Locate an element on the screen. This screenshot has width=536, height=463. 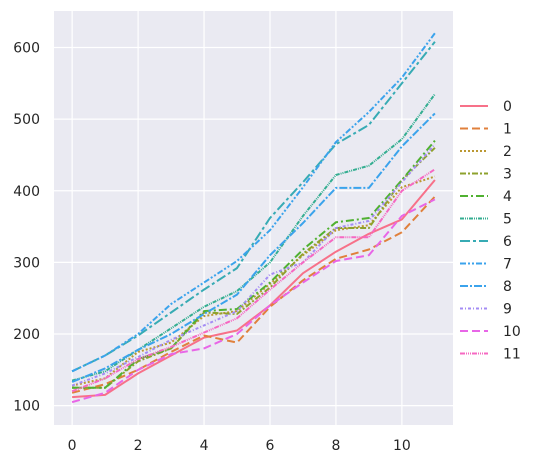
legend-label-7: 7 is located at coordinates (507, 265).